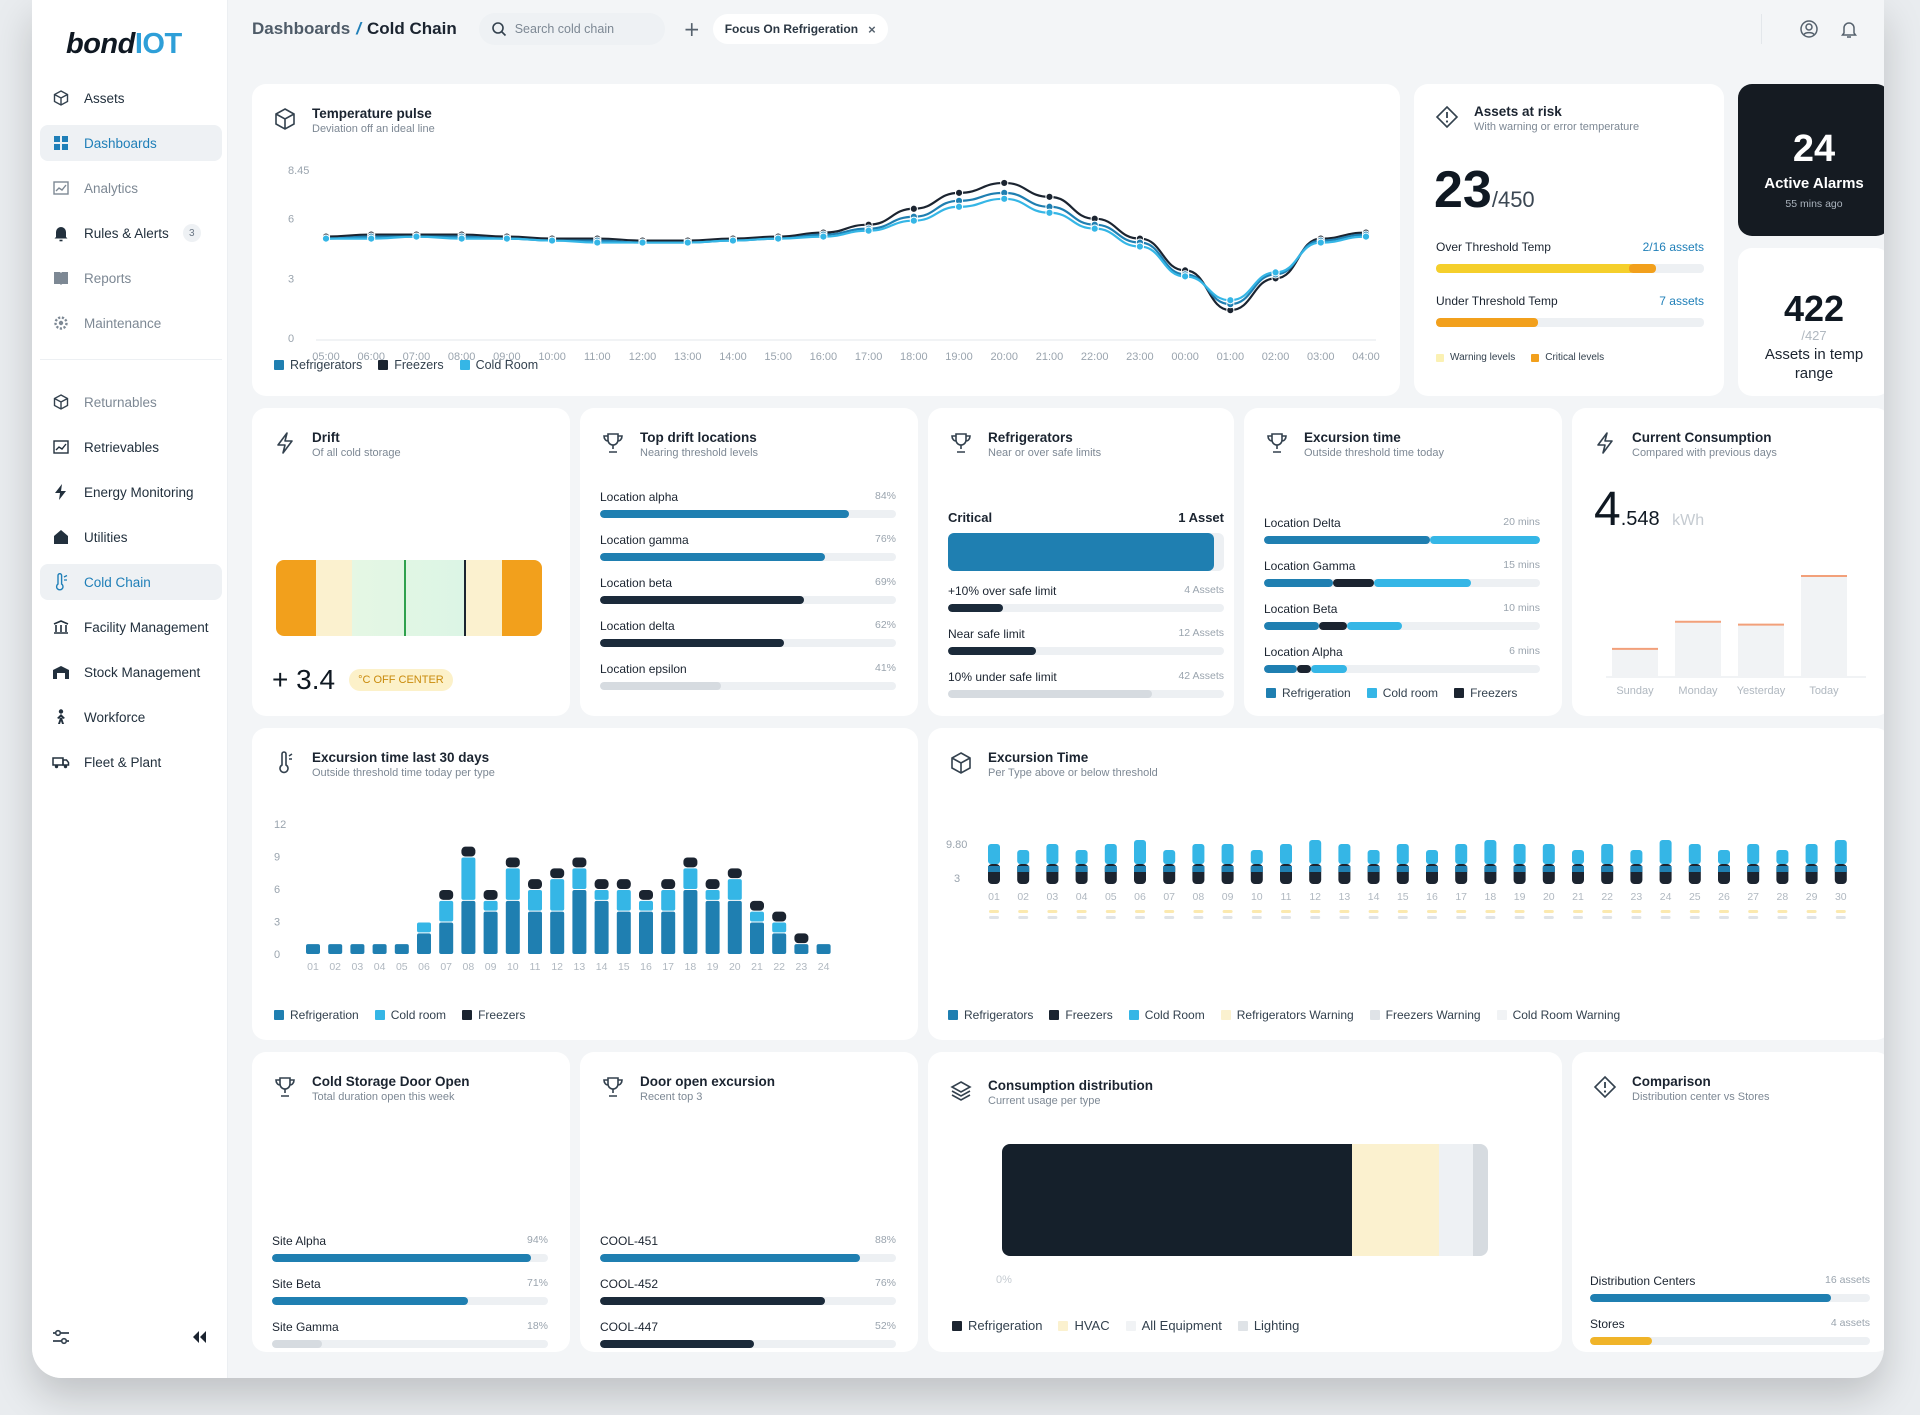 This screenshot has width=1920, height=1415. Describe the element at coordinates (990, 1015) in the screenshot. I see `legend-item-refrigerators: Refrigerators` at that location.